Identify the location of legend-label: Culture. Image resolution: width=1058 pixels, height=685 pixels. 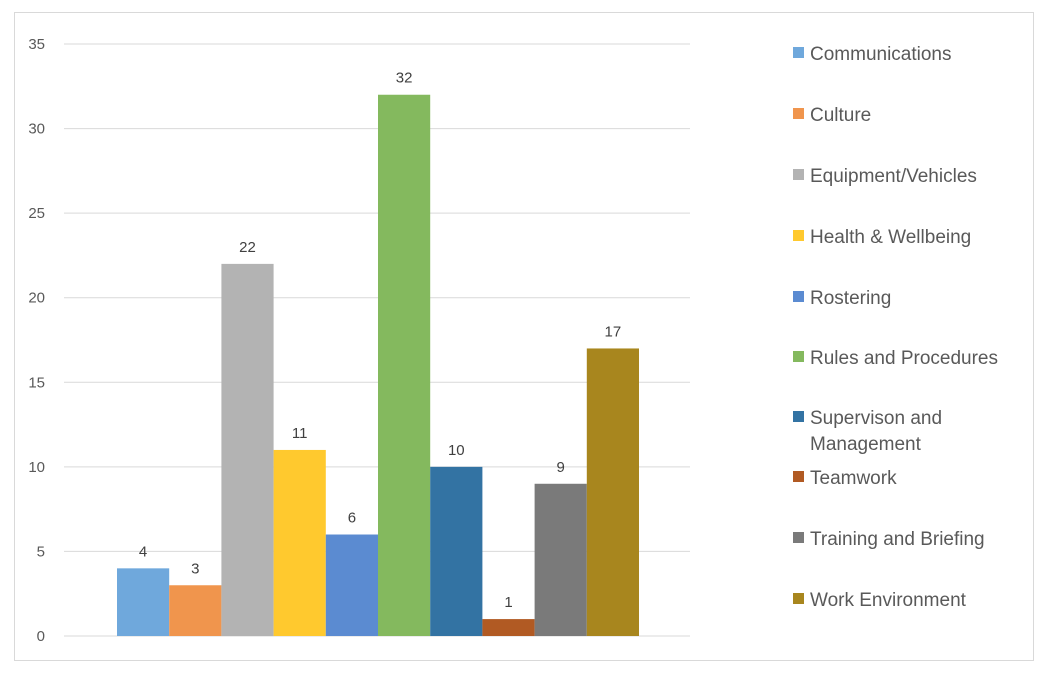
(841, 115).